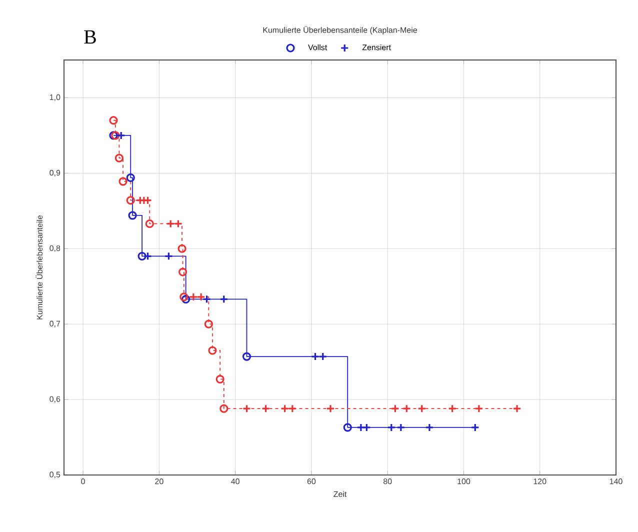 This screenshot has height=532, width=638. Describe the element at coordinates (616, 481) in the screenshot. I see `x-tick-label: 140` at that location.